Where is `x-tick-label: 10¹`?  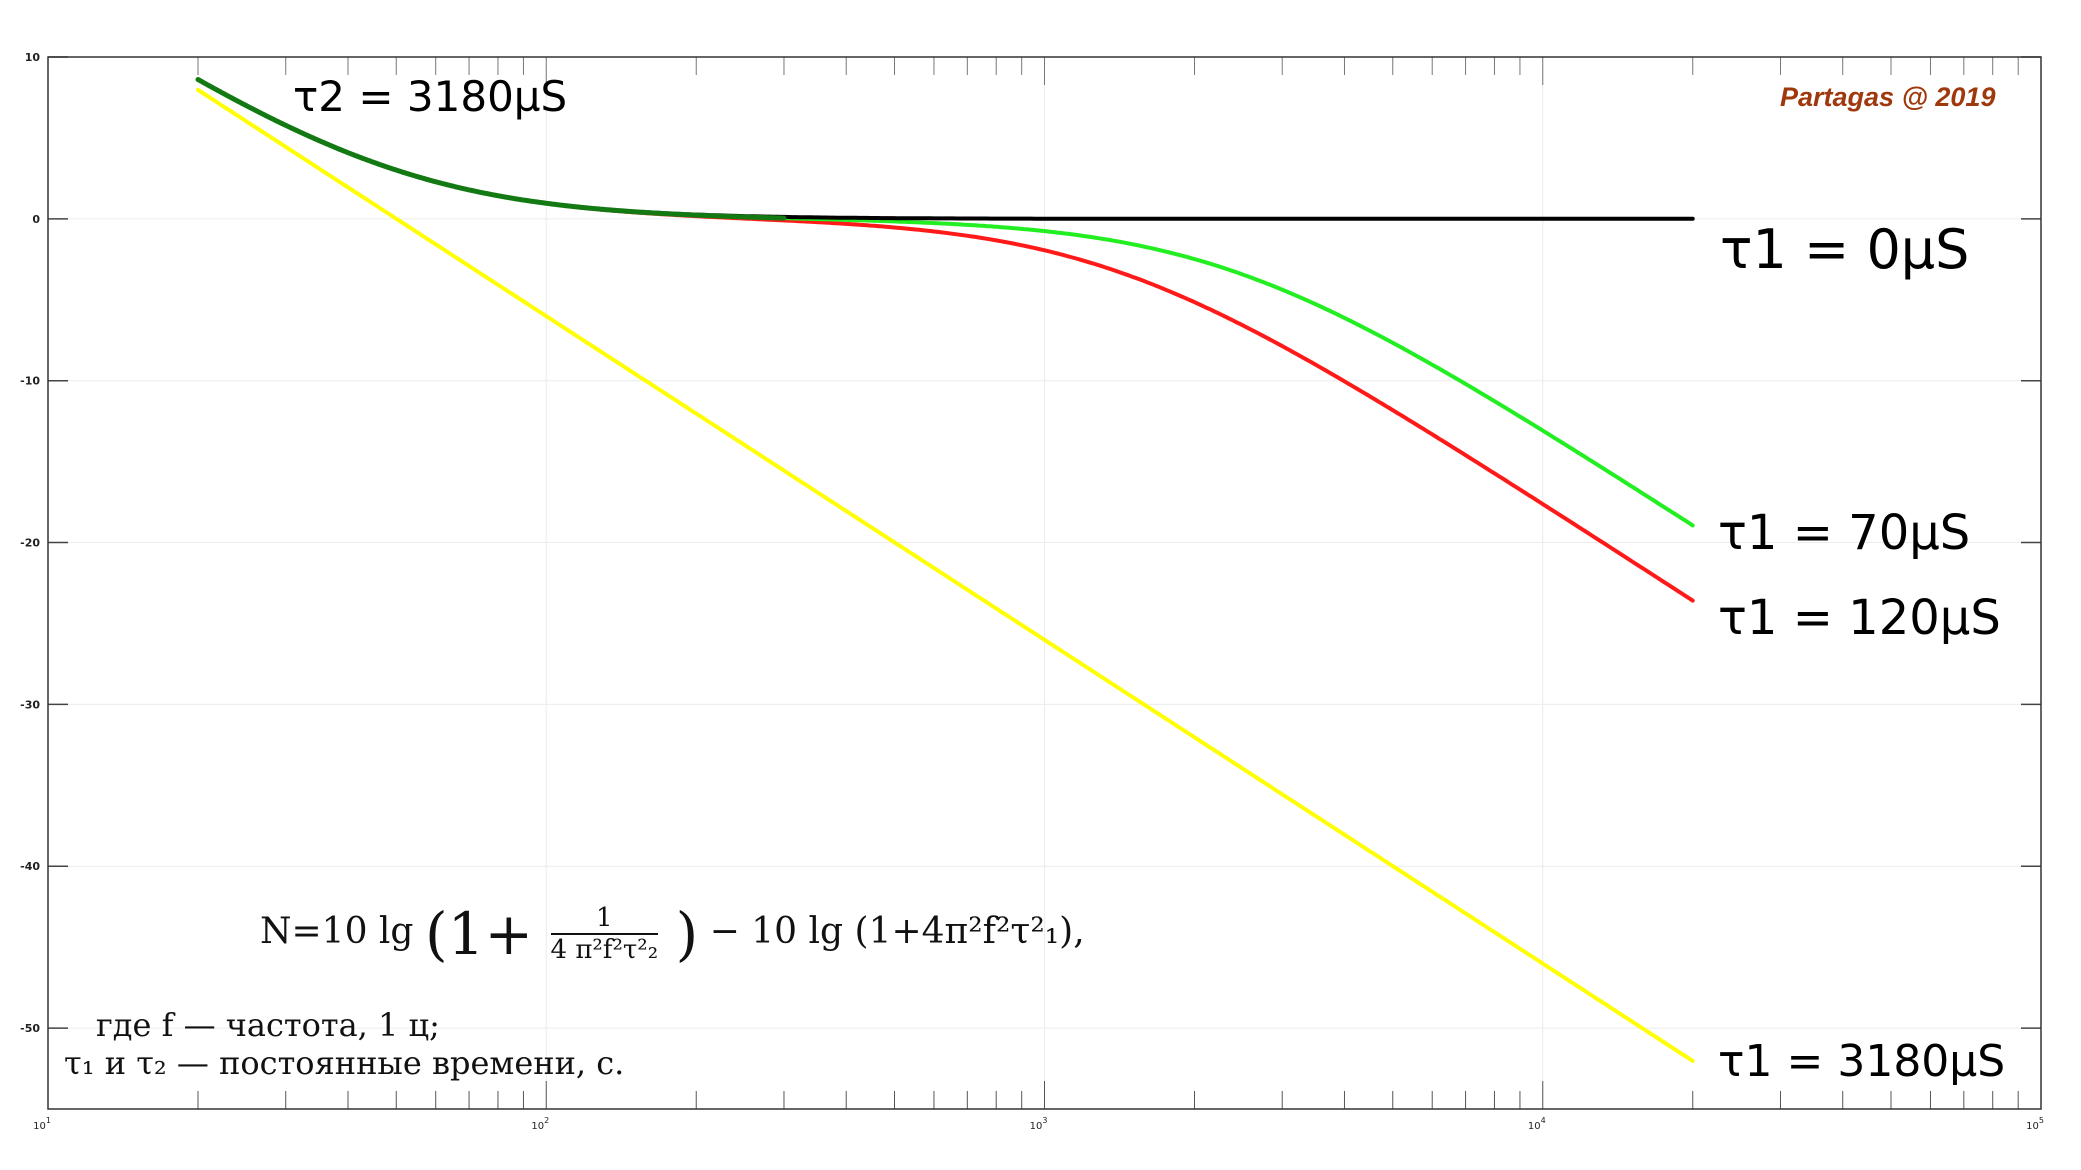
x-tick-label: 10¹ is located at coordinates (42, 1124).